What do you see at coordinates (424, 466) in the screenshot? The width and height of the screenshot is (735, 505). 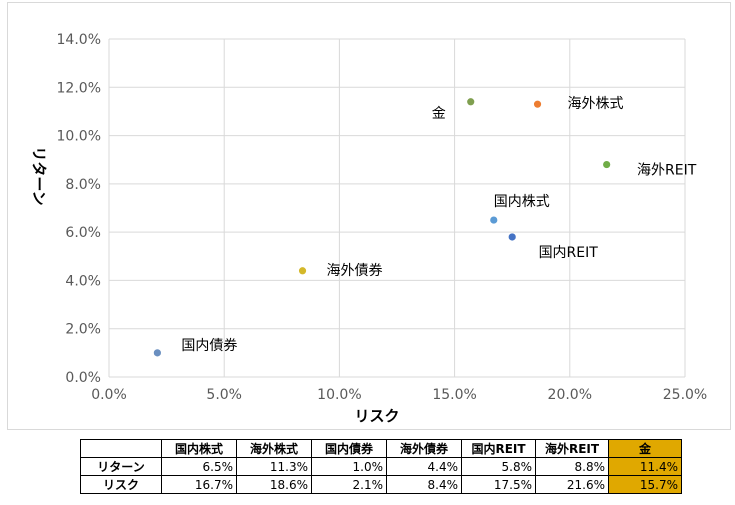 I see `table-cell: 4.4%` at bounding box center [424, 466].